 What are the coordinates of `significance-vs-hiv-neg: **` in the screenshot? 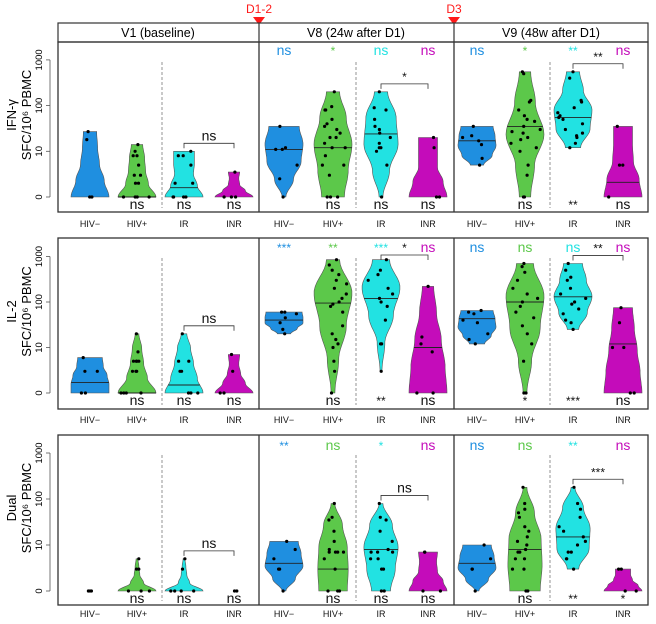 It's located at (381, 401).